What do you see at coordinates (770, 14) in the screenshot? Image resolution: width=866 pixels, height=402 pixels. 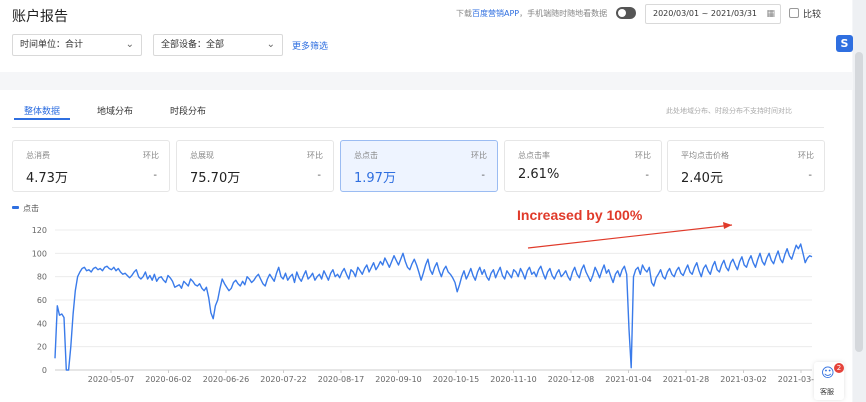 I see `calendar-icon: ▦` at bounding box center [770, 14].